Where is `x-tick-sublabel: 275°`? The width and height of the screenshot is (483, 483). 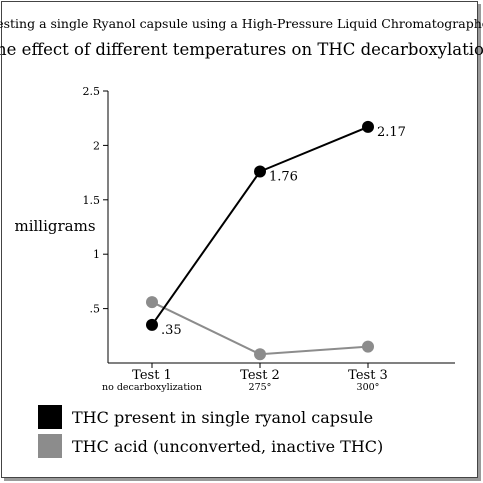
x-tick-sublabel: 275° is located at coordinates (260, 387).